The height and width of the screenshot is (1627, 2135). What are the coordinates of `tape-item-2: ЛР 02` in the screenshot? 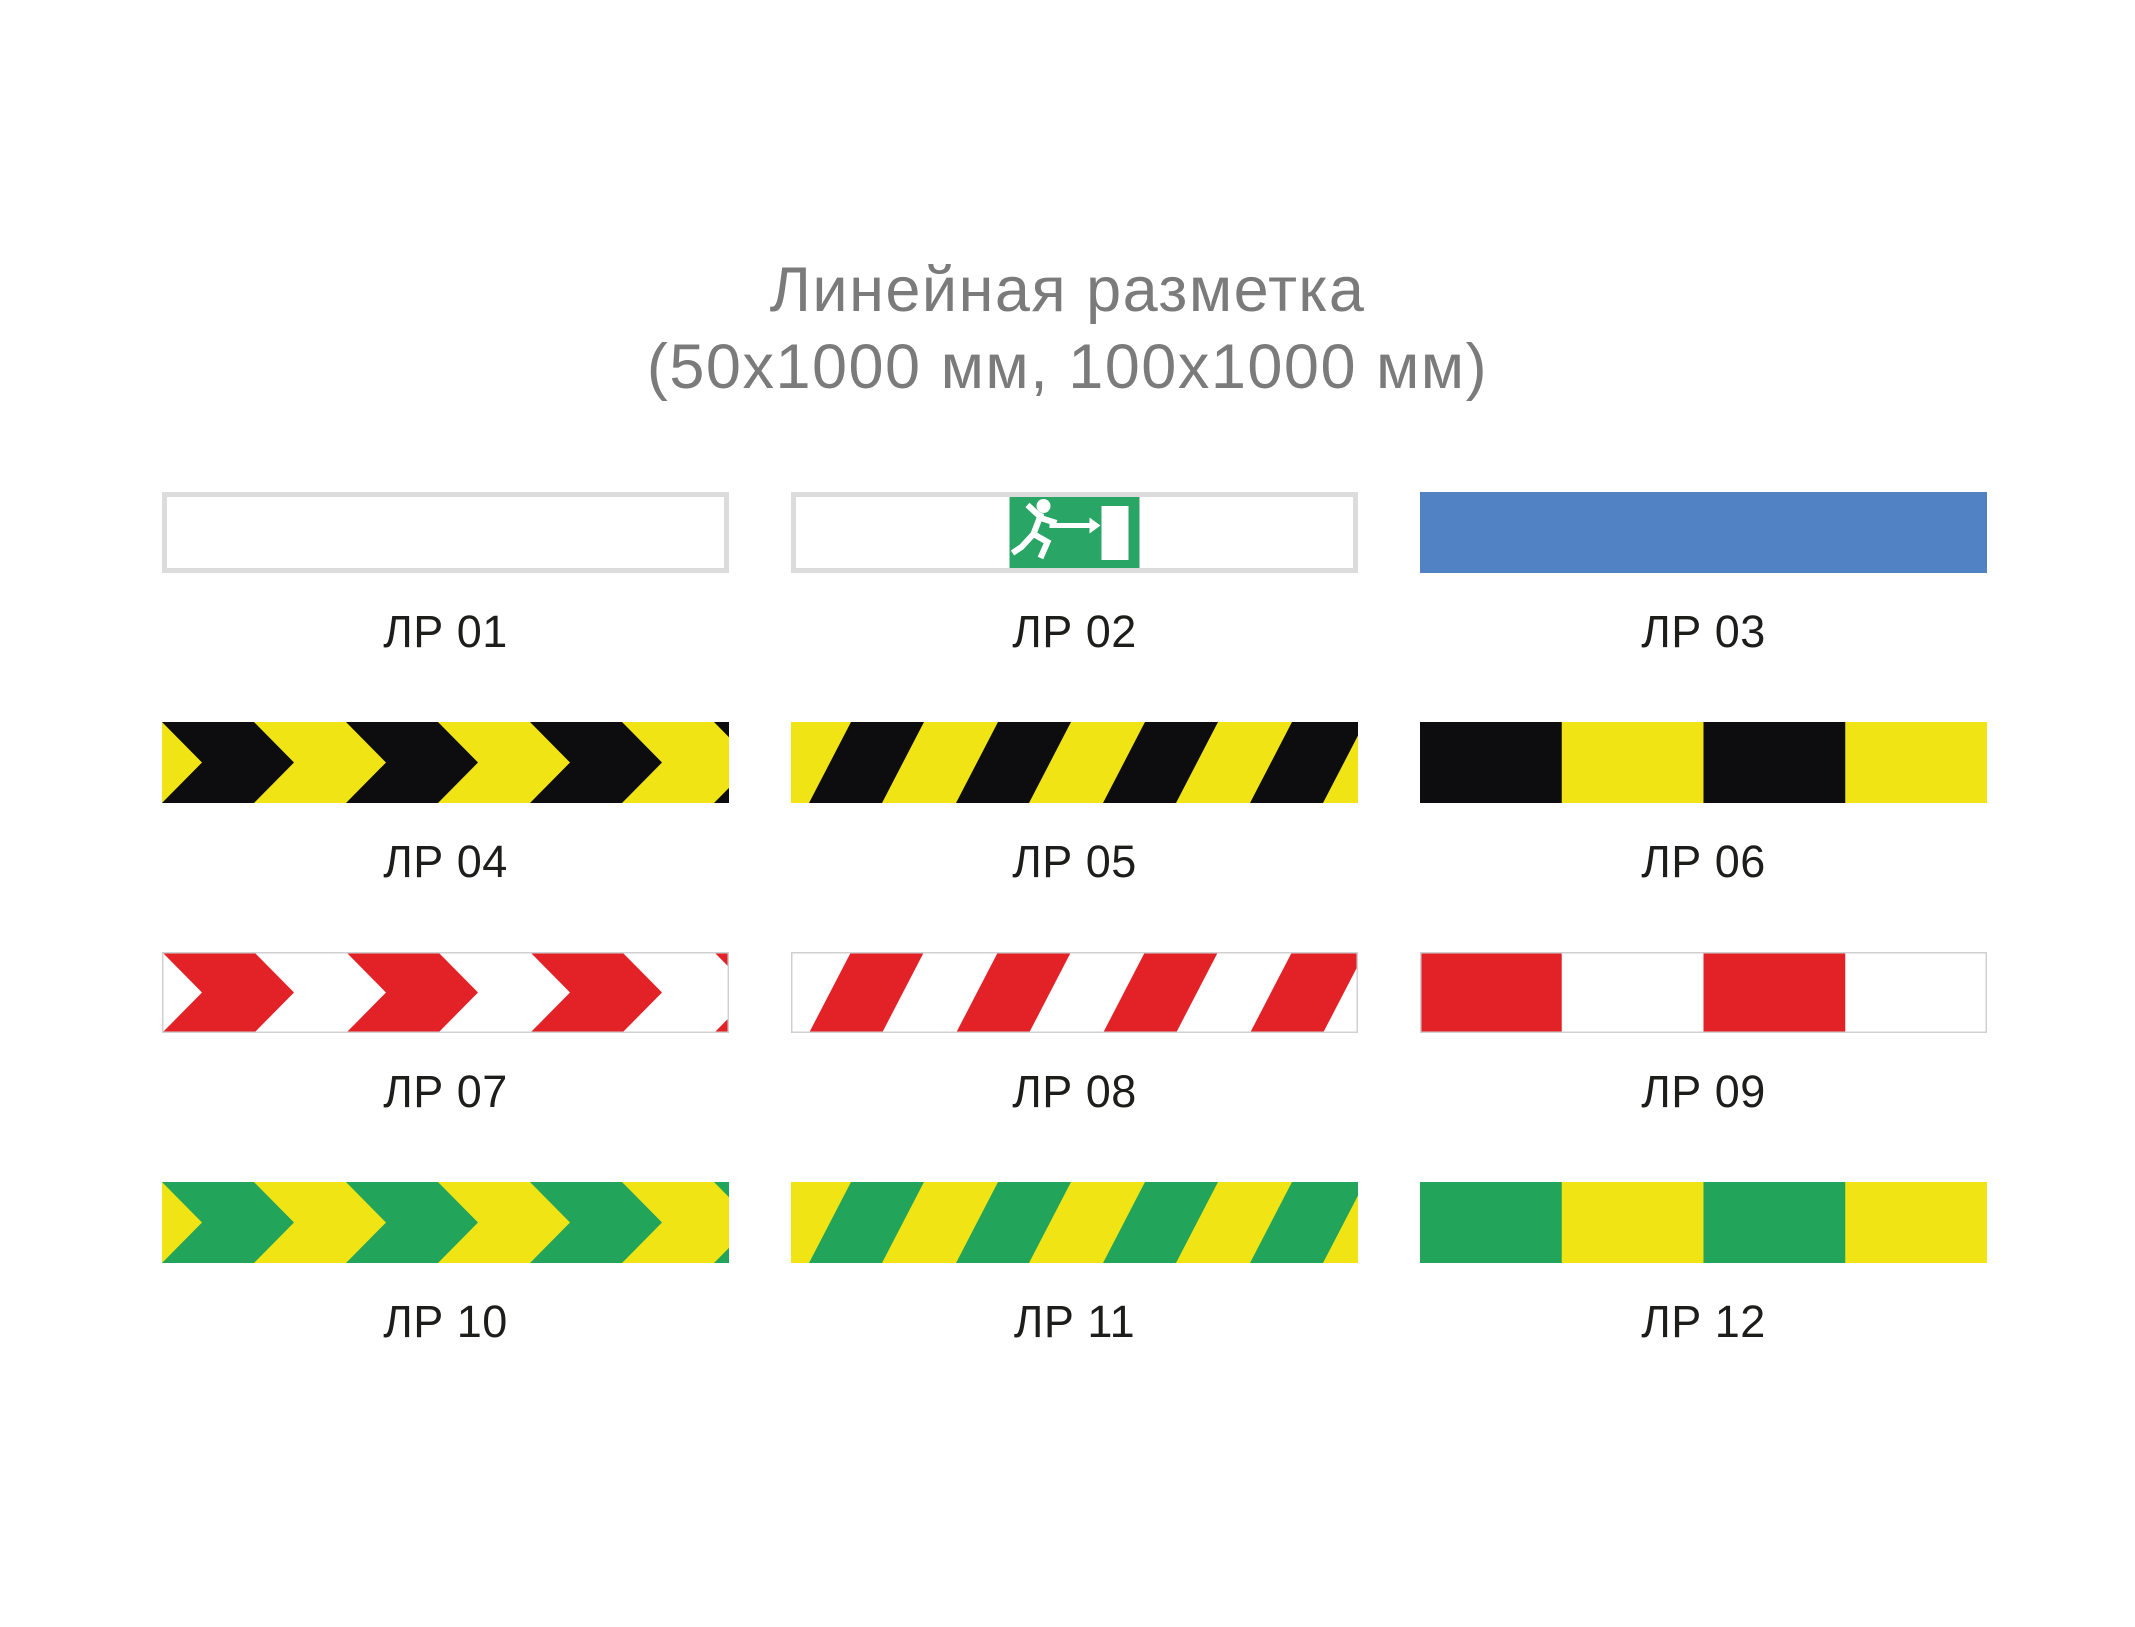 It's located at (1074, 607).